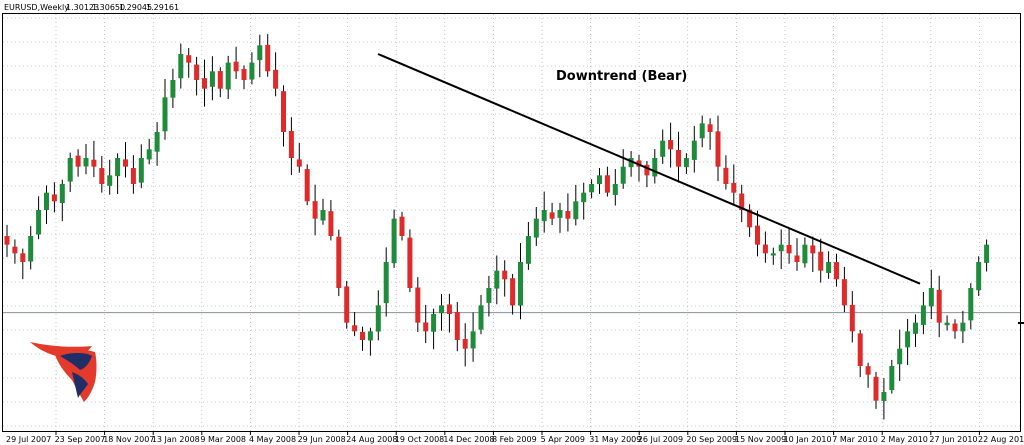  Describe the element at coordinates (711, 439) in the screenshot. I see `x-tick-label: 20 Sep 2009` at that location.